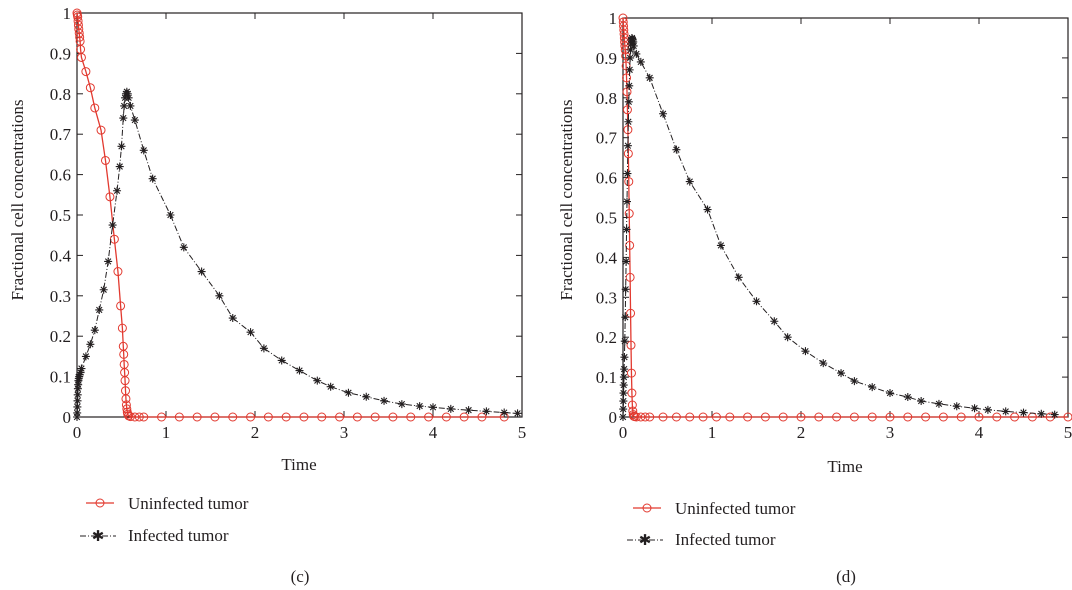 This screenshot has height=590, width=1072. Describe the element at coordinates (725, 539) in the screenshot. I see `legend-label-infected: Infected tumor` at that location.